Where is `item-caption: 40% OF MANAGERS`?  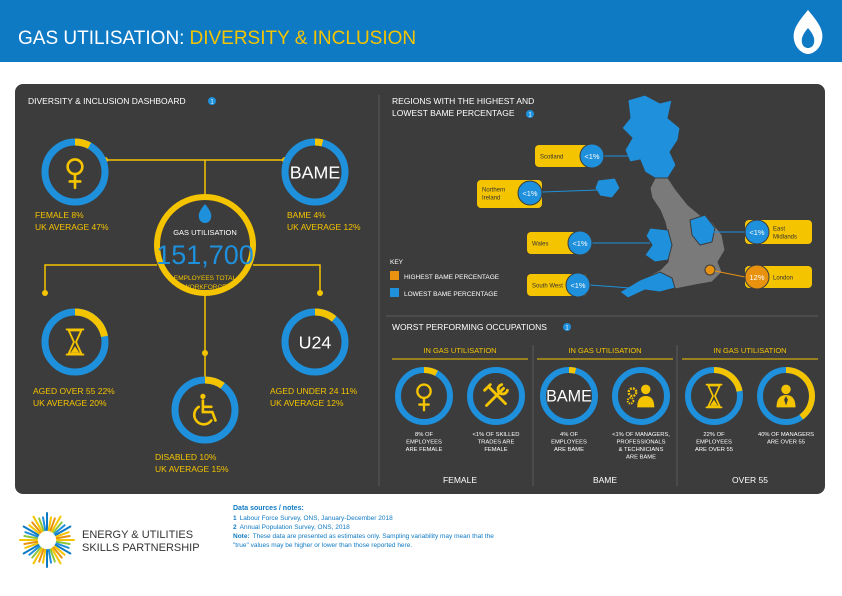
item-caption: 40% OF MANAGERS is located at coordinates (786, 435).